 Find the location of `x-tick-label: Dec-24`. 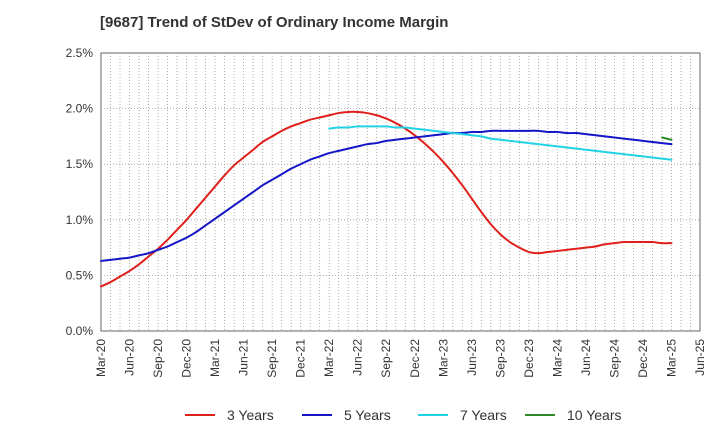

x-tick-label: Dec-24 is located at coordinates (643, 358).